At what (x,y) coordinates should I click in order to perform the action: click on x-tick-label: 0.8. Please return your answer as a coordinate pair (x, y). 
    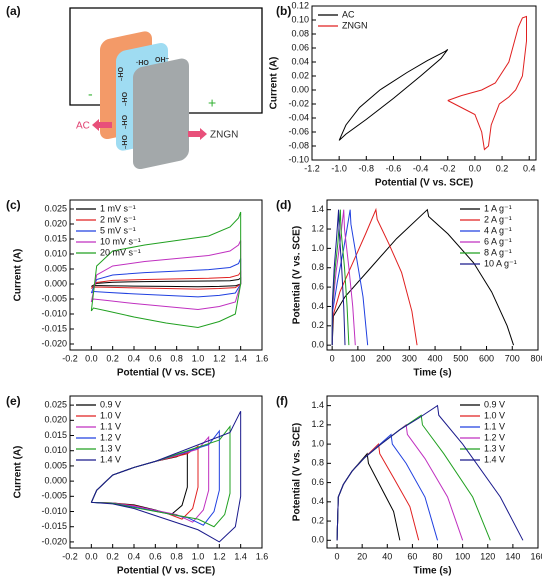
    Looking at the image, I should click on (176, 556).